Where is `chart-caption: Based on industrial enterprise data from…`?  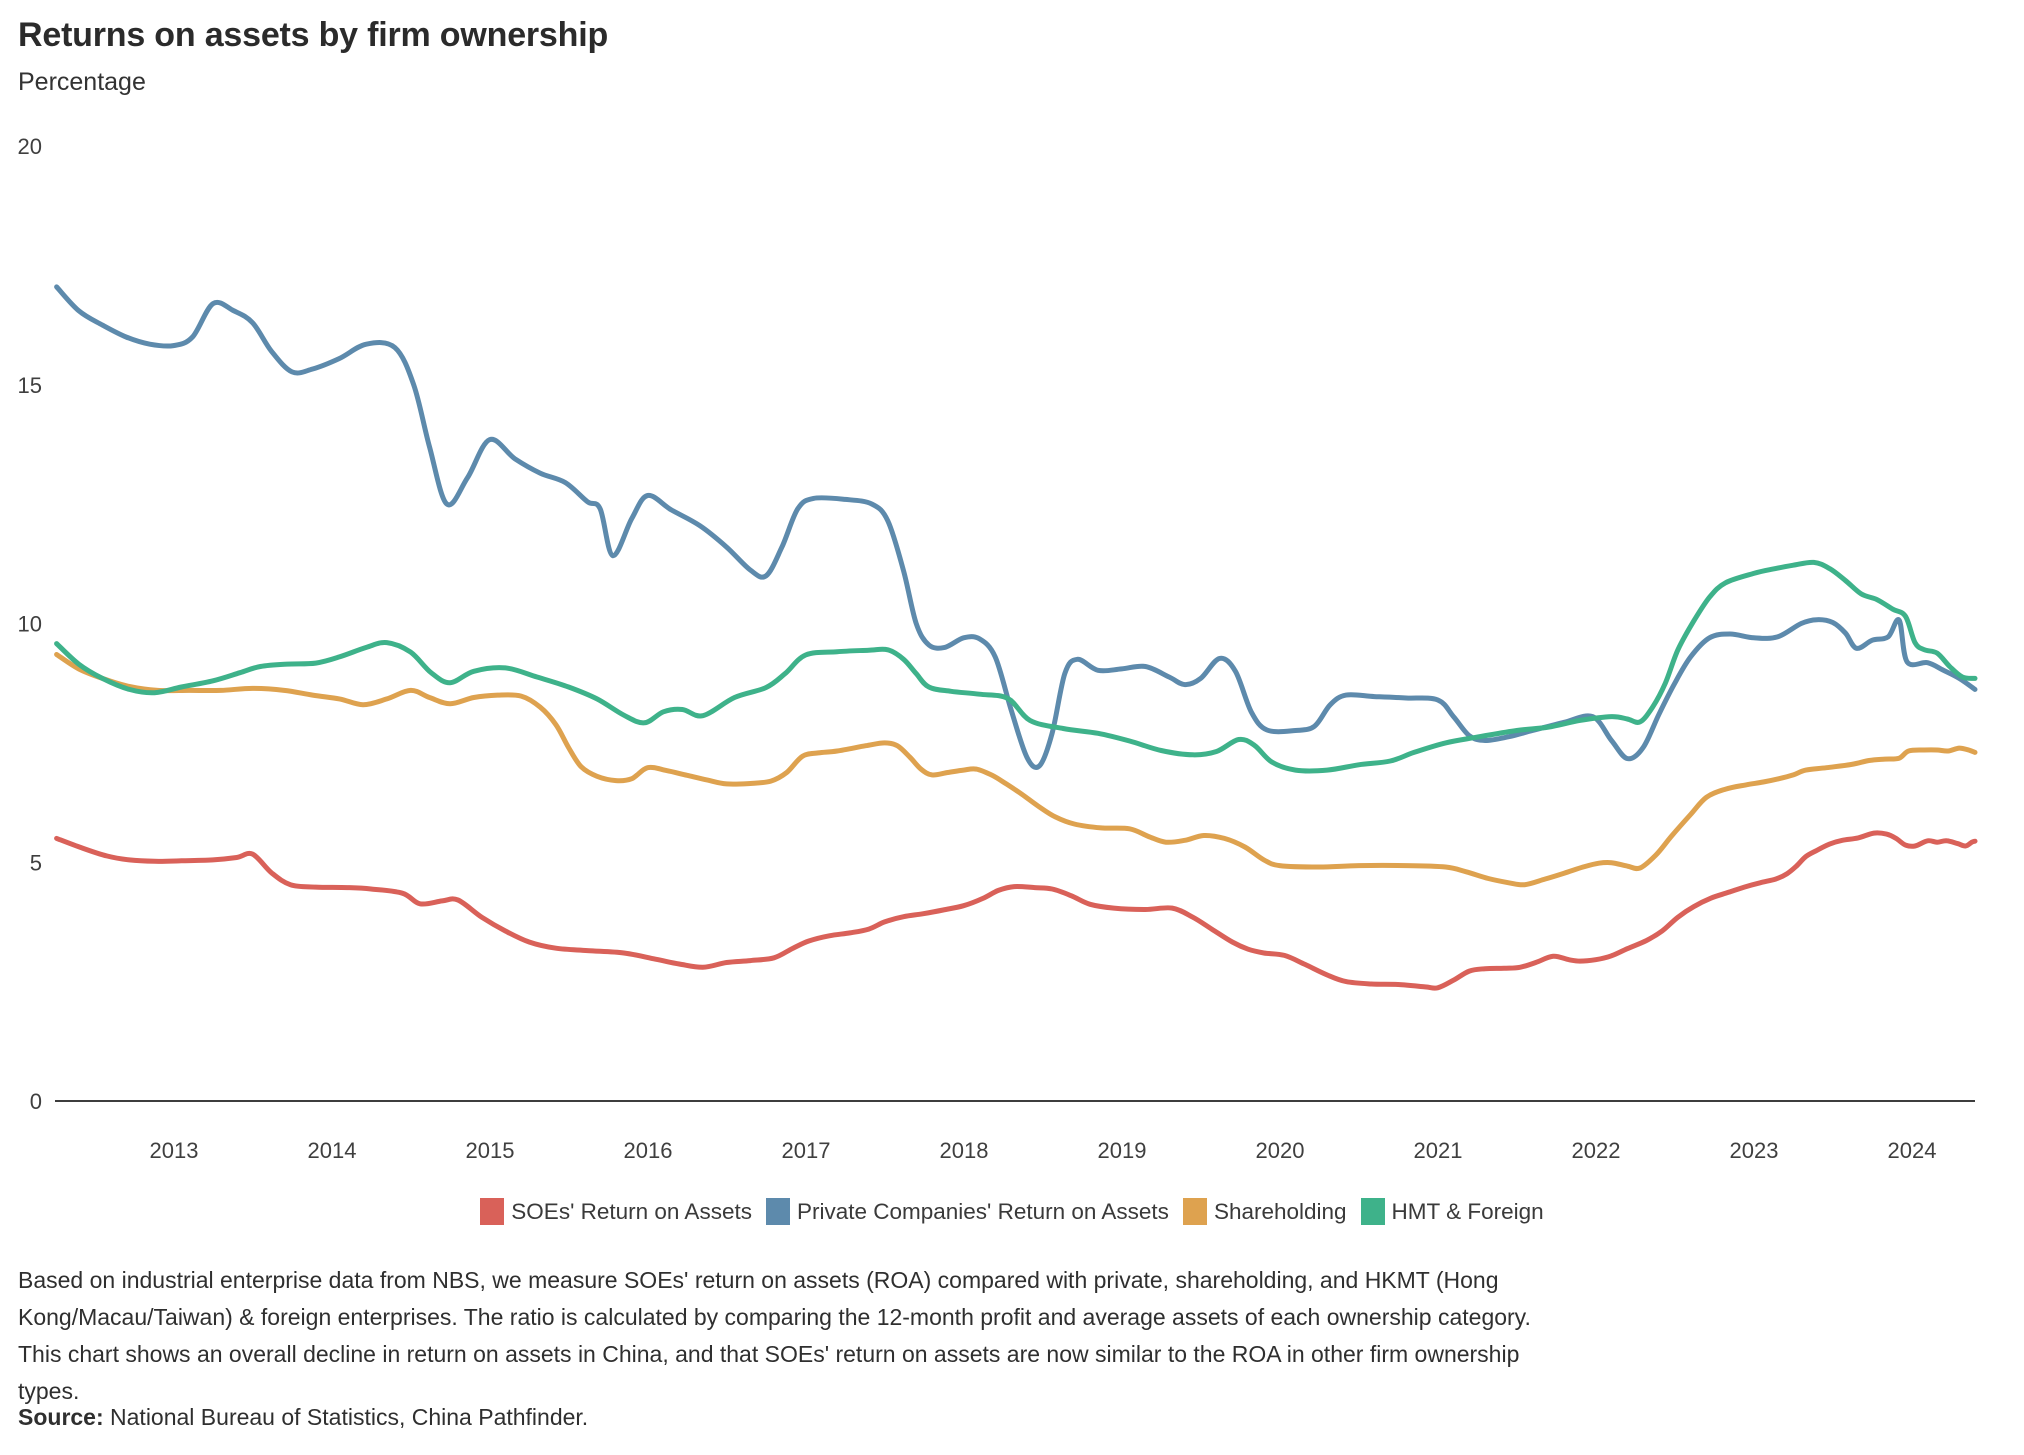 chart-caption: Based on industrial enterprise data from… is located at coordinates (774, 1335).